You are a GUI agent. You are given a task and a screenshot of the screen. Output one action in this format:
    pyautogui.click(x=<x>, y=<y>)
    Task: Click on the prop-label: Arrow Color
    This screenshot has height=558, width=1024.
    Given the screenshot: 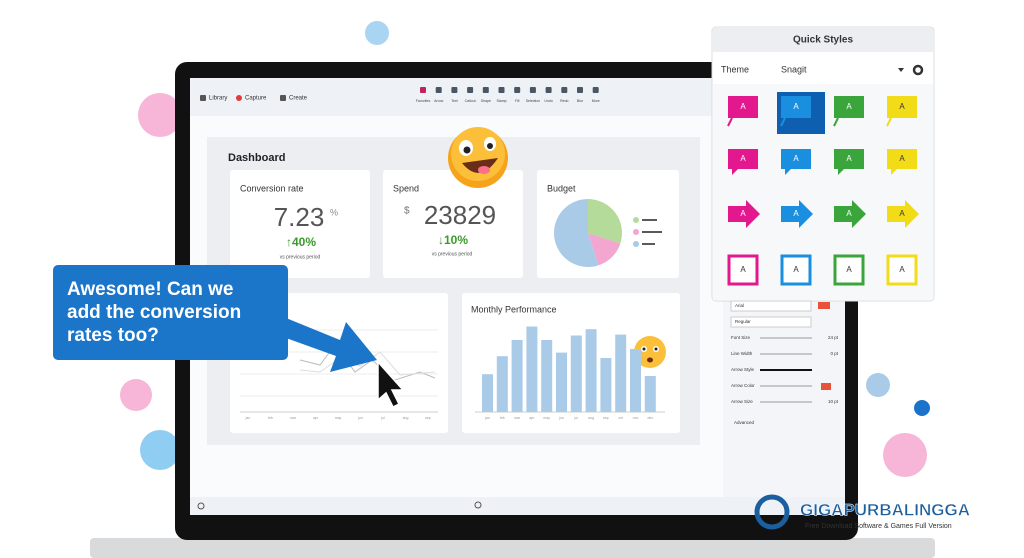 What is the action you would take?
    pyautogui.click(x=743, y=385)
    